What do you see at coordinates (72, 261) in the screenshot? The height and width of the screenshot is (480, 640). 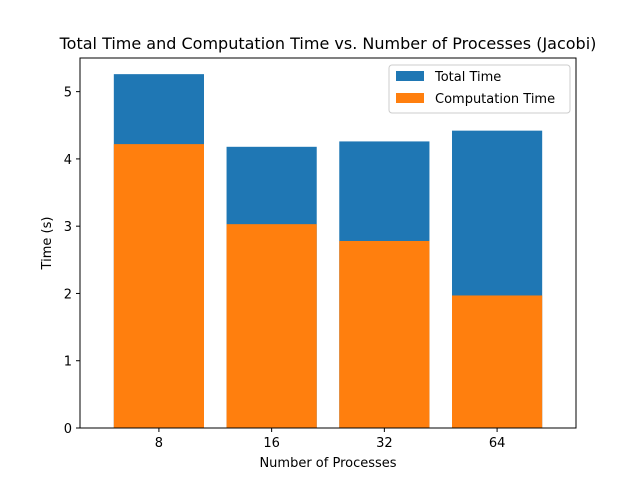 I see `y-axis: 0 1 2 3 4 5` at bounding box center [72, 261].